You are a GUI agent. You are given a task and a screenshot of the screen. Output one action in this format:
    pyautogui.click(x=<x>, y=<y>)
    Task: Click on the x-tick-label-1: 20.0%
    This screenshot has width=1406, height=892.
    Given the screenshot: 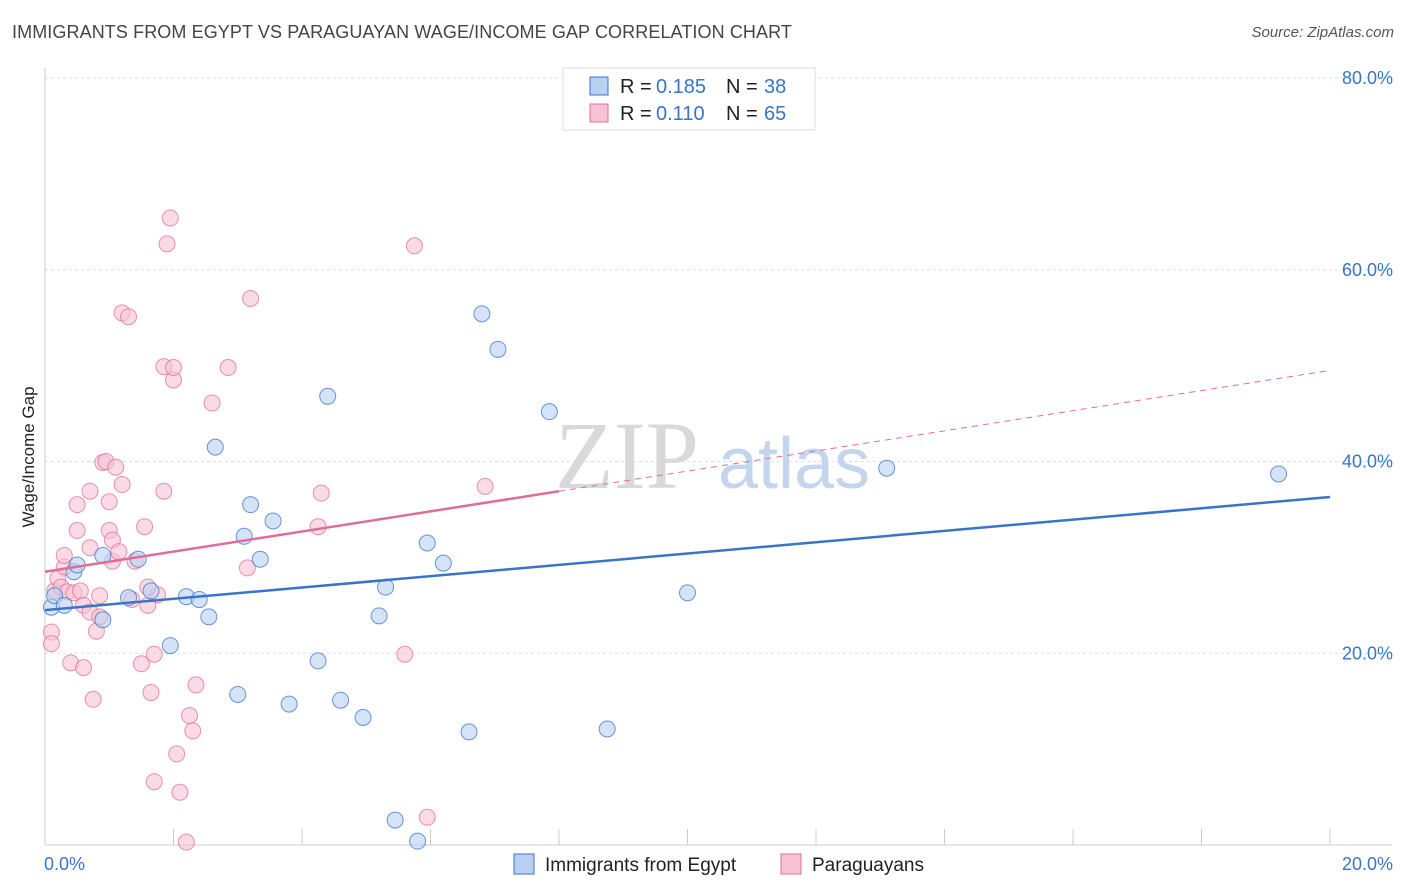 What is the action you would take?
    pyautogui.click(x=1367, y=864)
    